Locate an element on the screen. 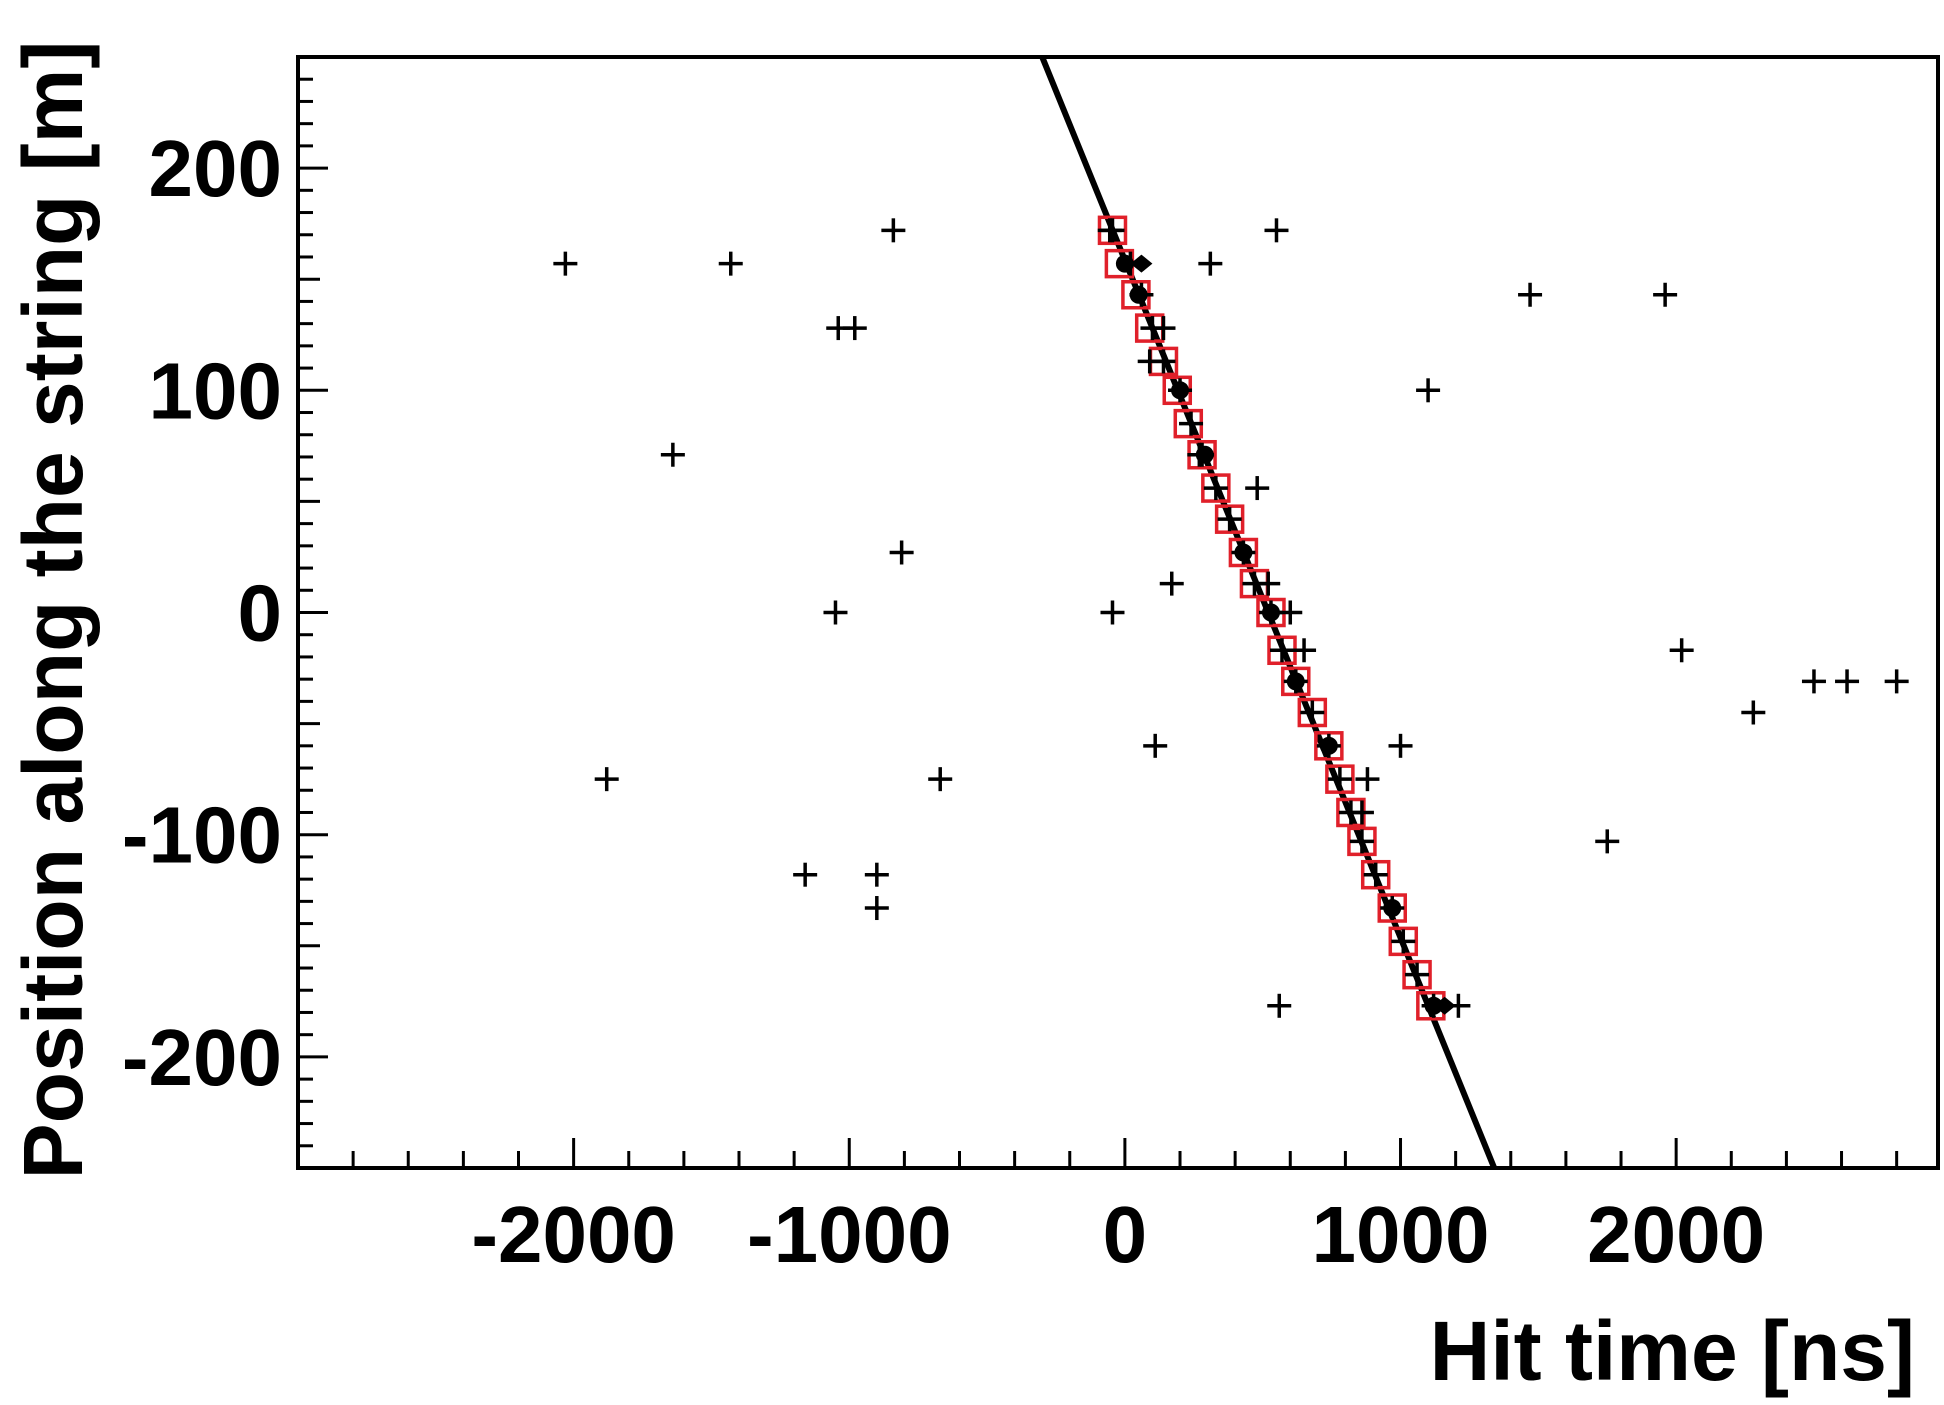 The height and width of the screenshot is (1405, 1944). y-tick-label: -200 is located at coordinates (202, 1057).